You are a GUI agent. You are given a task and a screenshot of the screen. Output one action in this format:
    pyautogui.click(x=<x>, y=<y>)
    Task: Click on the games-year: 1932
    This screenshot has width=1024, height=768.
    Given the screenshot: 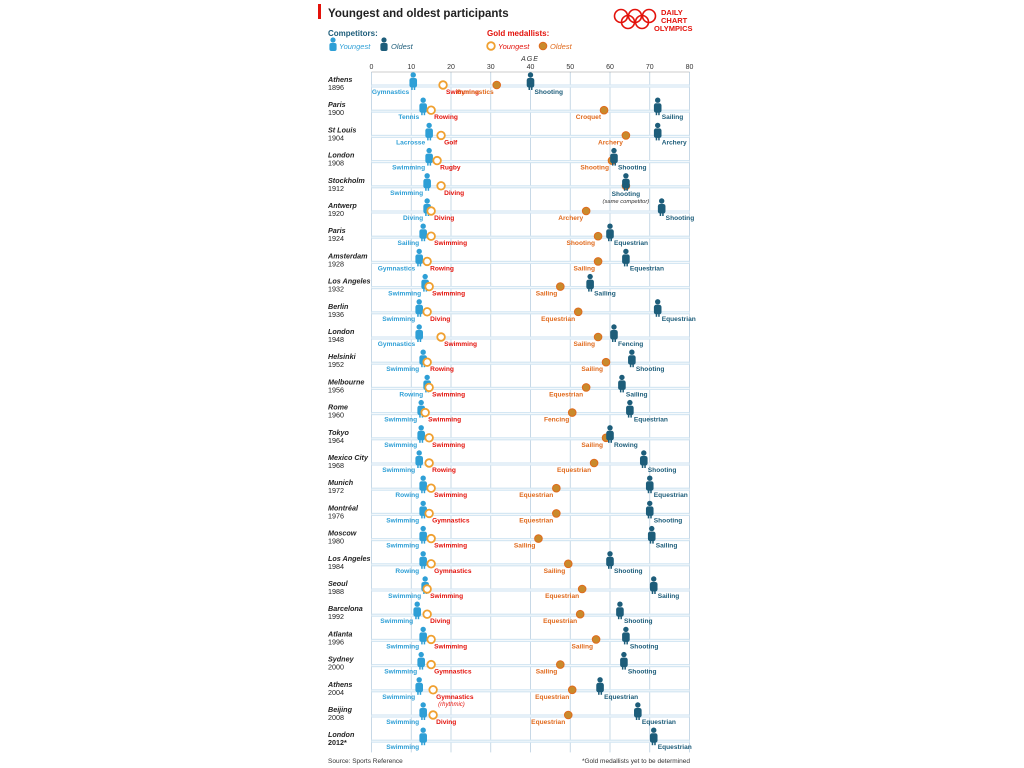 What is the action you would take?
    pyautogui.click(x=336, y=289)
    